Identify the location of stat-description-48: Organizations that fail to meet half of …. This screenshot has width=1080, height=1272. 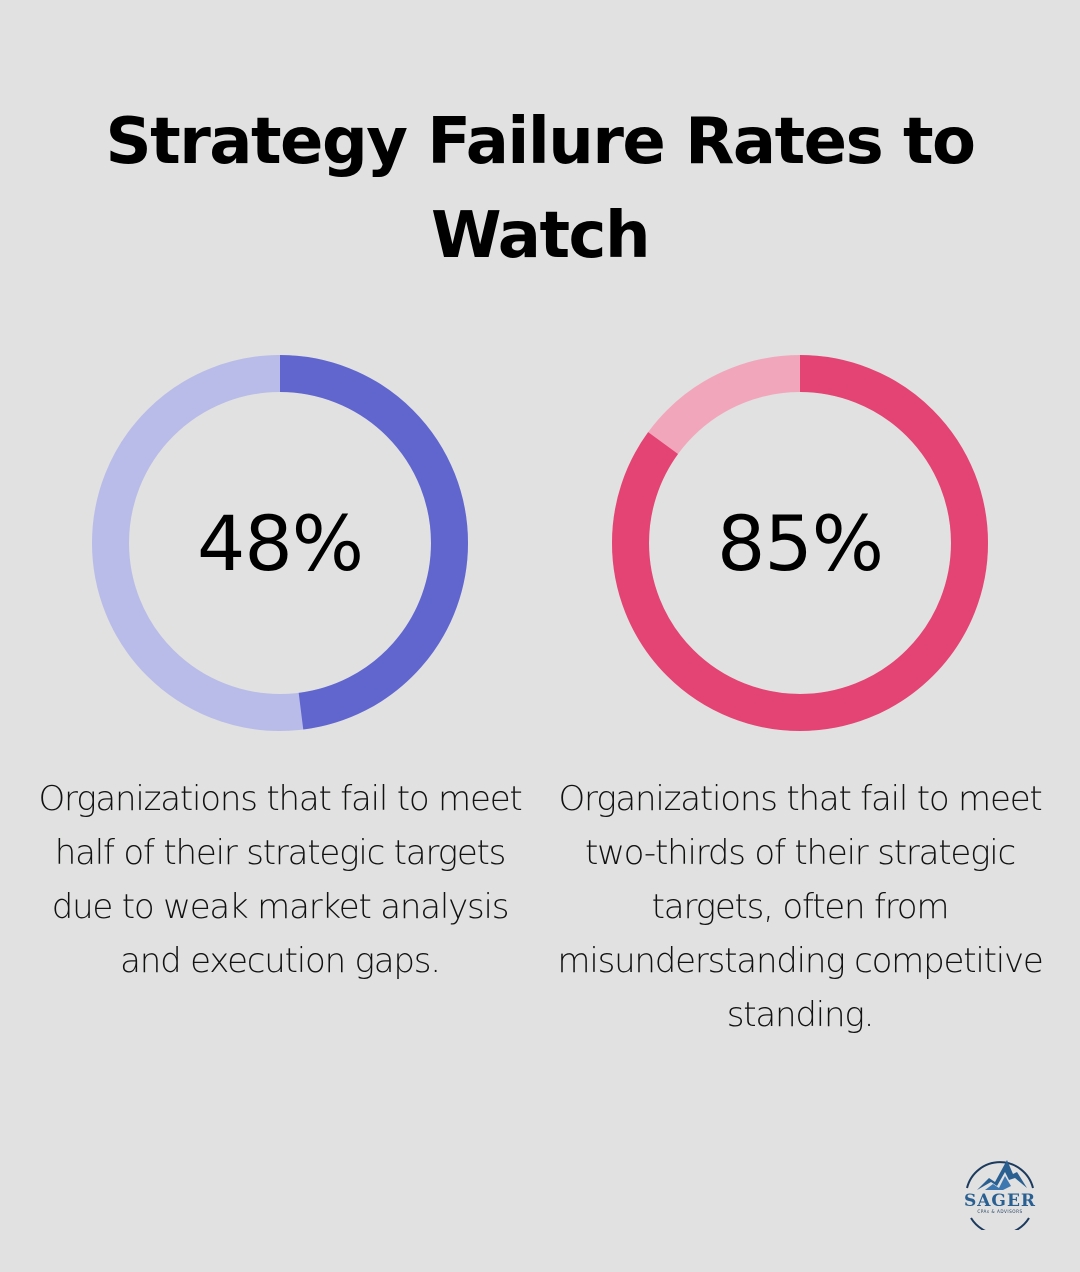
(280, 880).